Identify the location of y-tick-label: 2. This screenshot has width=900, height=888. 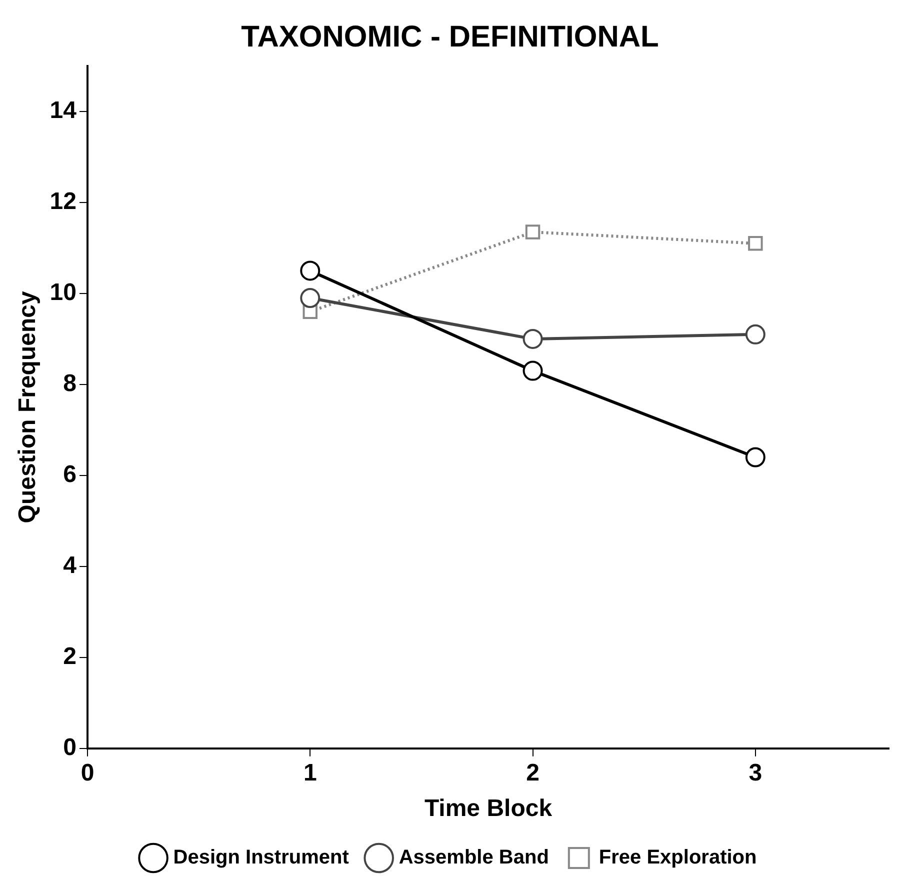
(69, 656).